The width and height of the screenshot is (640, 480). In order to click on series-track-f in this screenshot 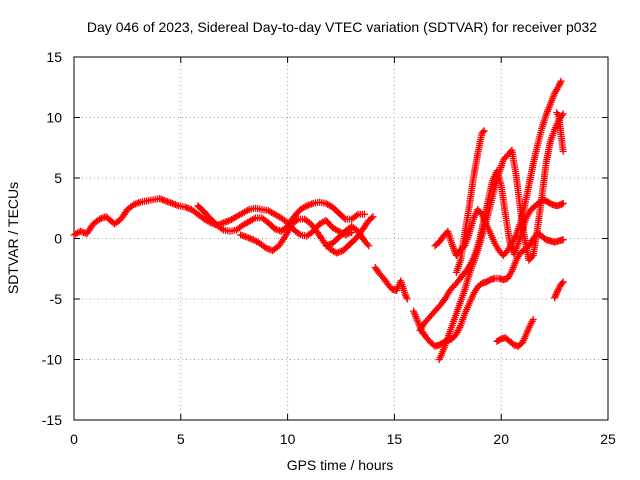, I will do `click(488, 290)`.